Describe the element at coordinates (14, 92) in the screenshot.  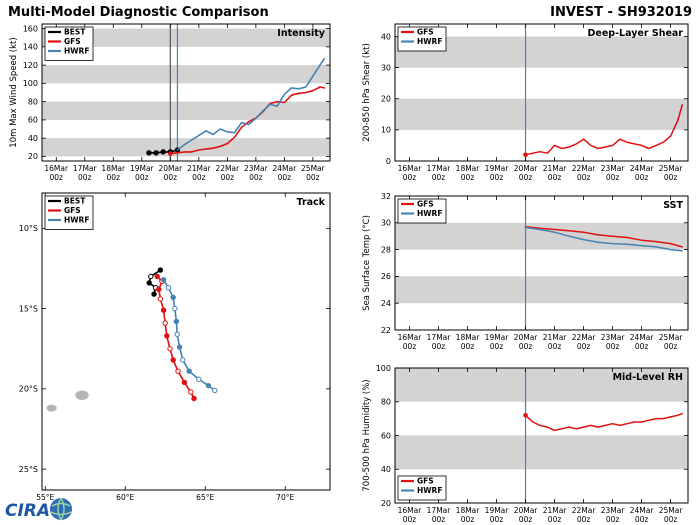
I see `svg-text: 10m Max Wind Speed (kt)` at that location.